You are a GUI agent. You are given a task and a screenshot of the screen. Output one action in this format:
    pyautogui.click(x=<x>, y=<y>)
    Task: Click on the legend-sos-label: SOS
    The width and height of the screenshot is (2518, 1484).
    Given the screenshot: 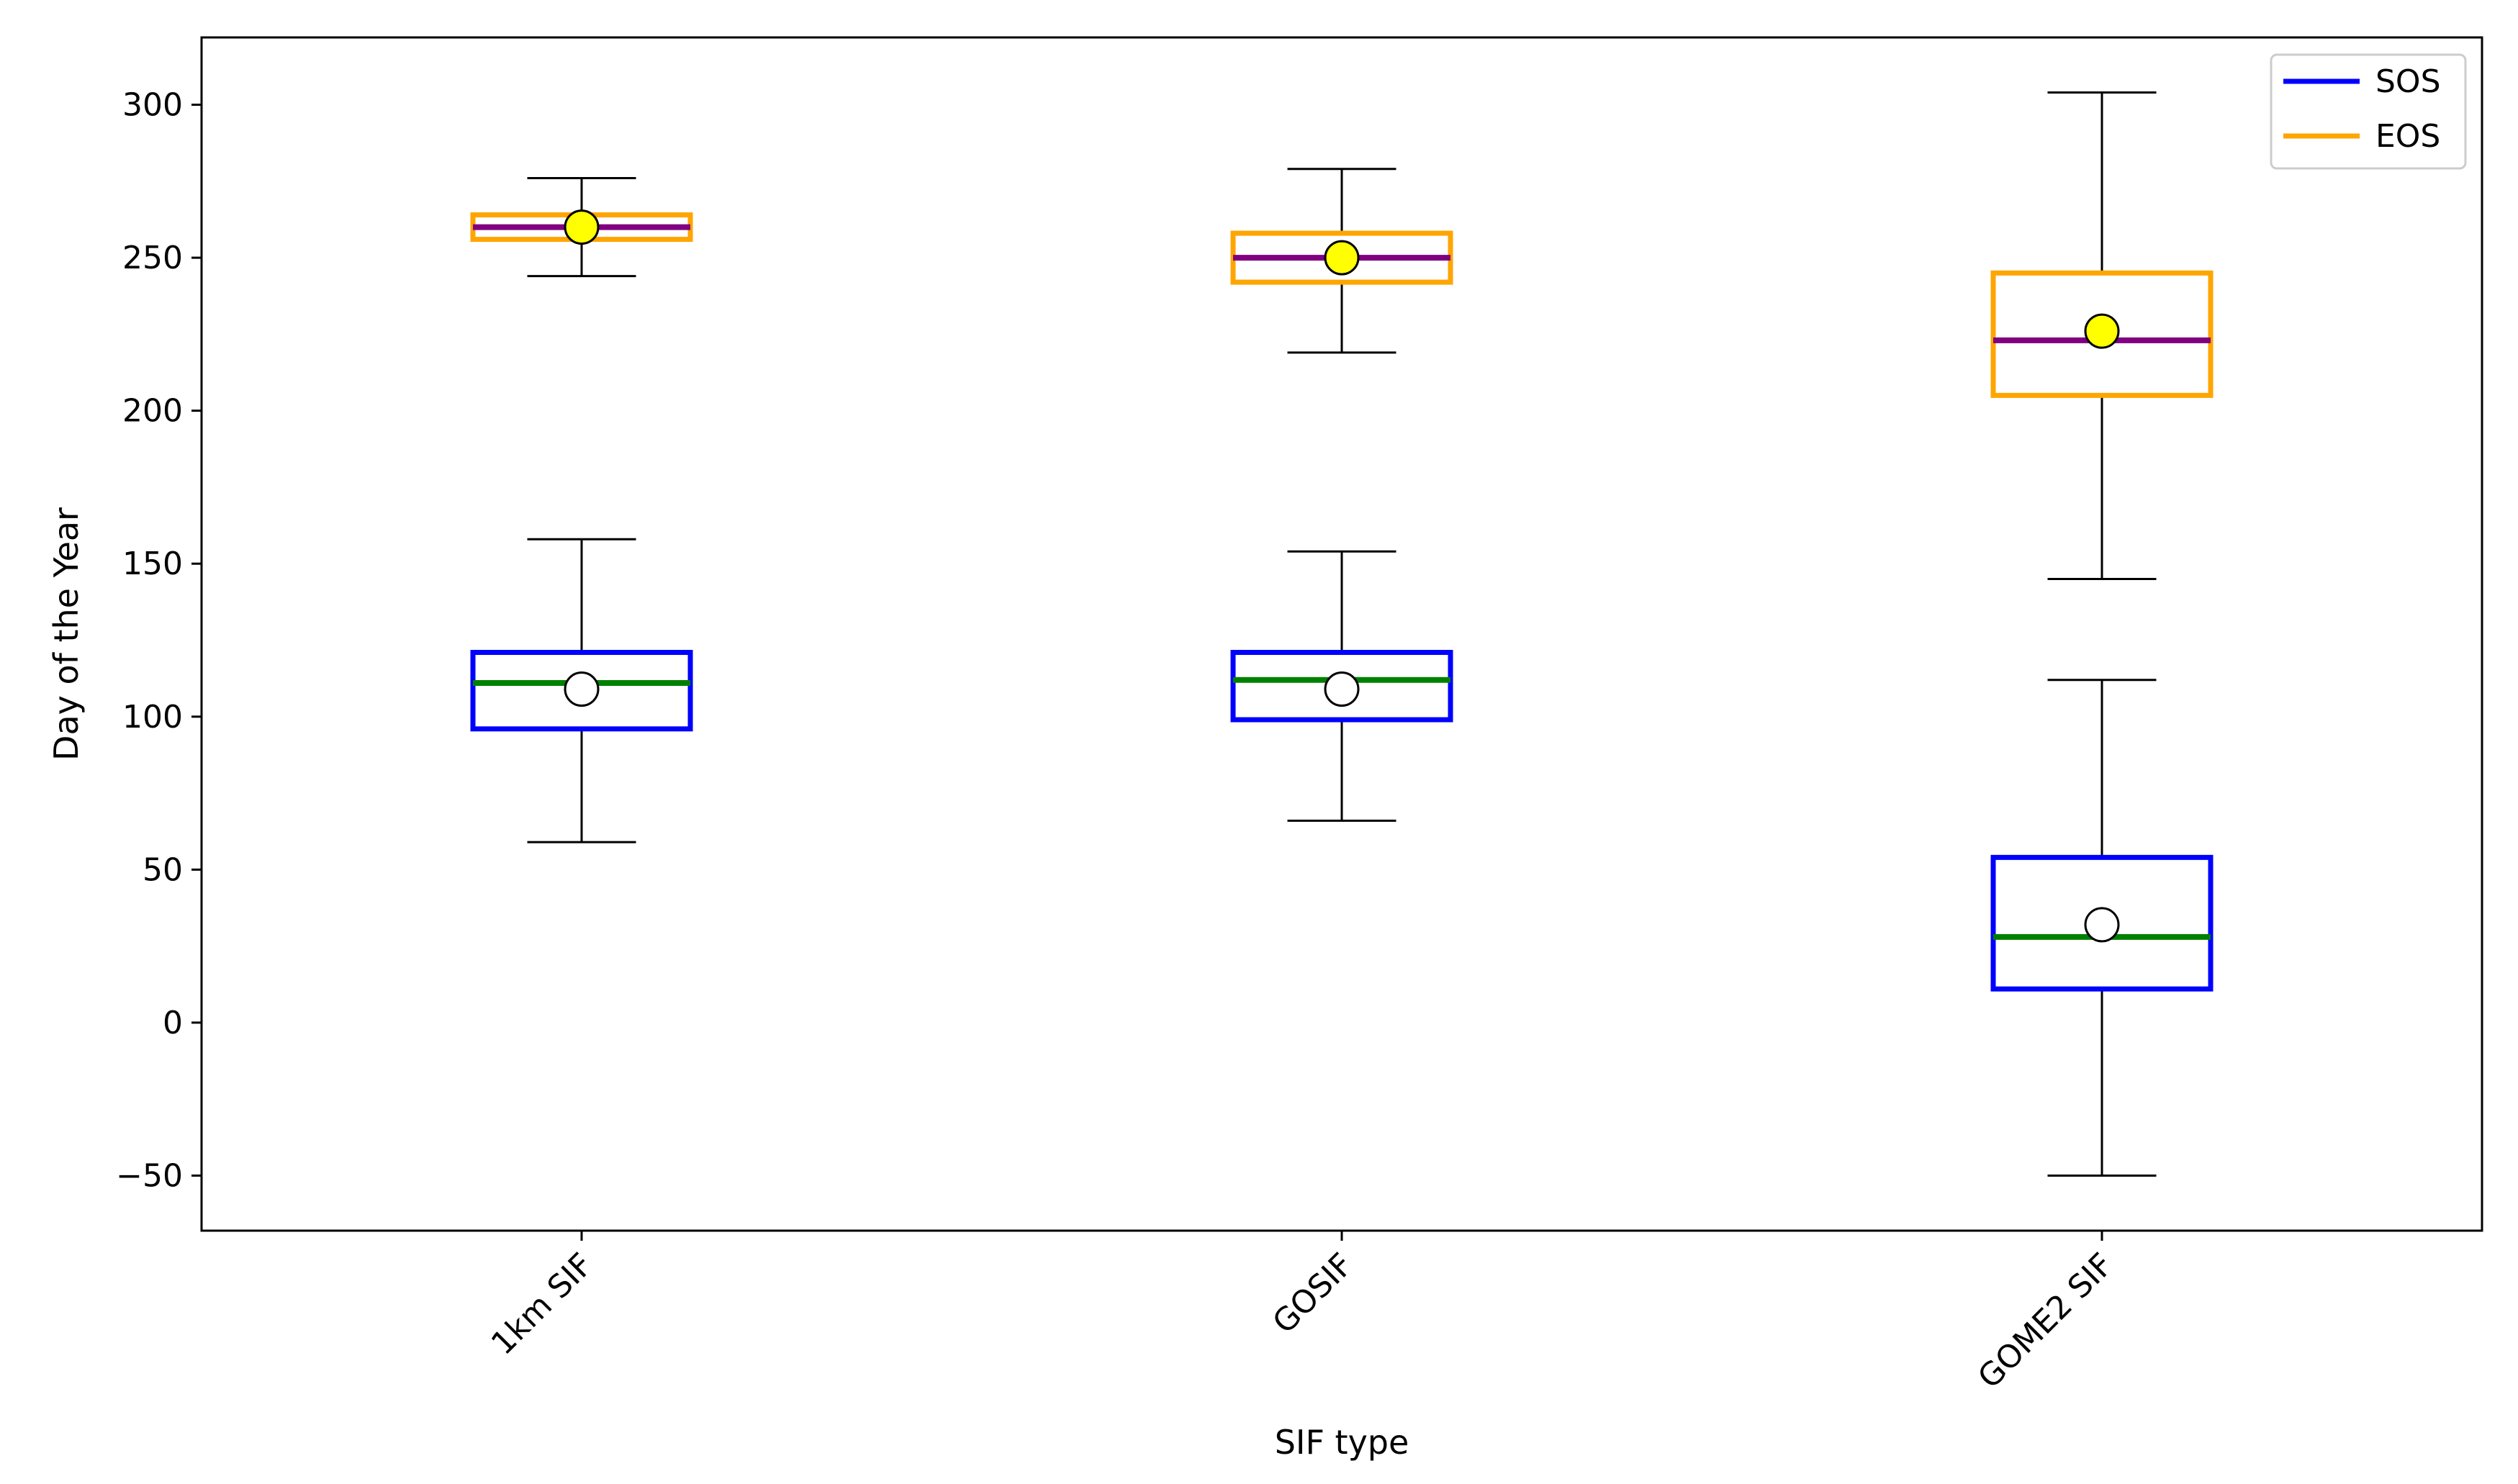 What is the action you would take?
    pyautogui.click(x=2408, y=81)
    